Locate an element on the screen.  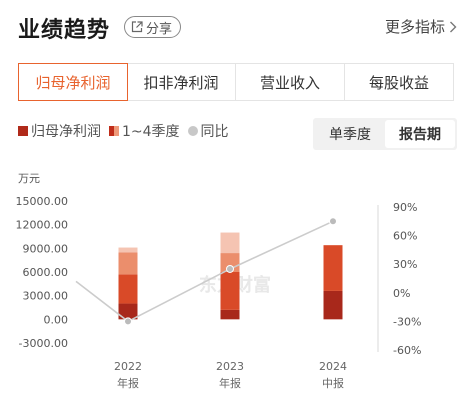
period-toggle: 单季度 报告期 is located at coordinates (385, 134).